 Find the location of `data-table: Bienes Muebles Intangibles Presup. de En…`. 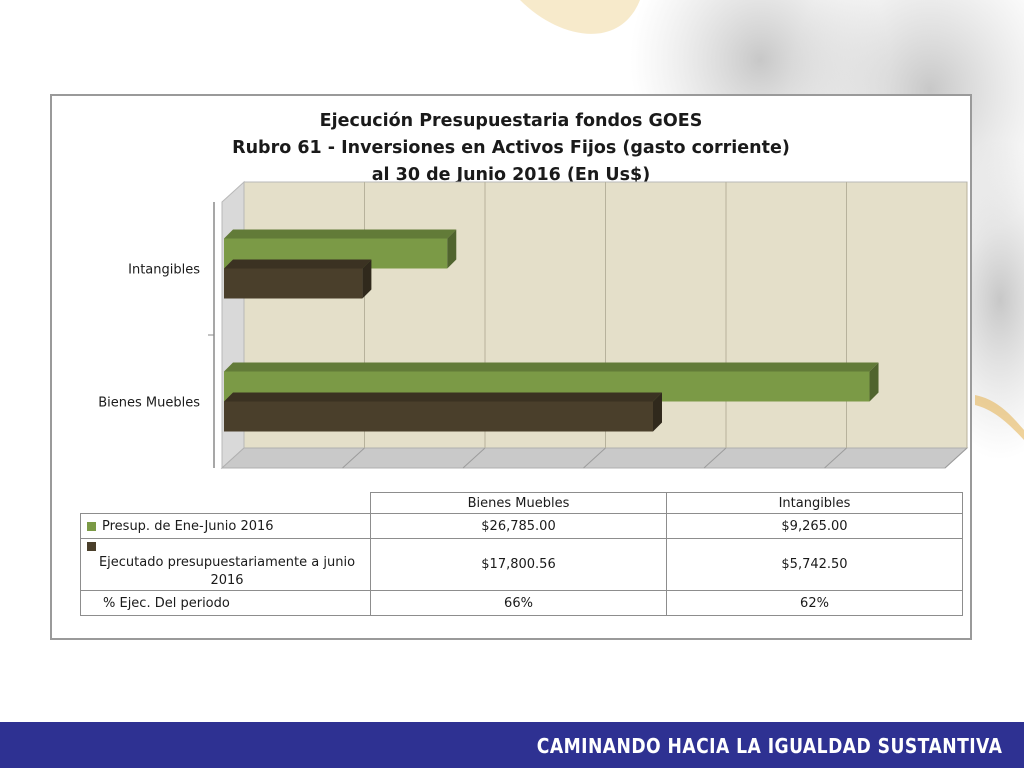

data-table: Bienes Muebles Intangibles Presup. de En… is located at coordinates (521, 554).